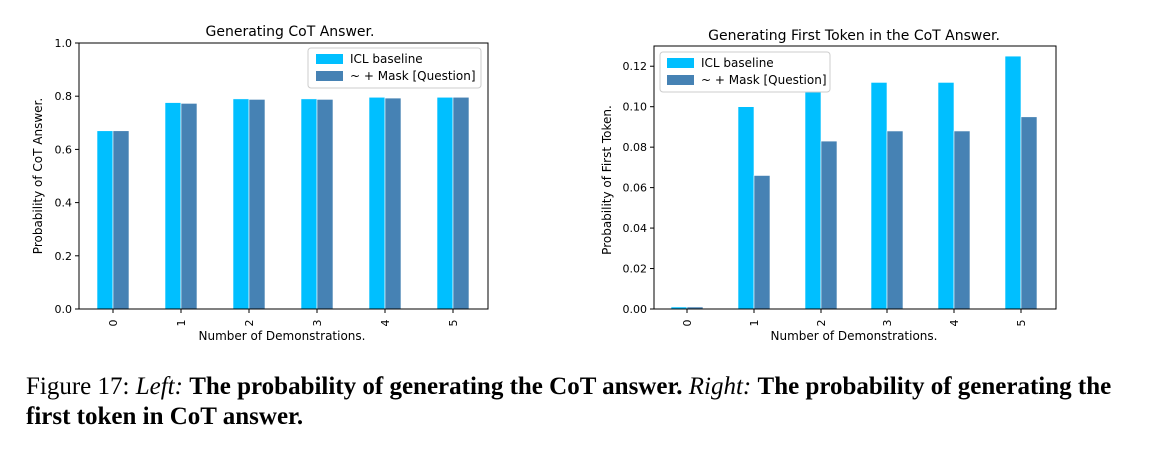 This screenshot has width=1172, height=456. Describe the element at coordinates (635, 147) in the screenshot. I see `right-ytick-label: 0.08` at that location.